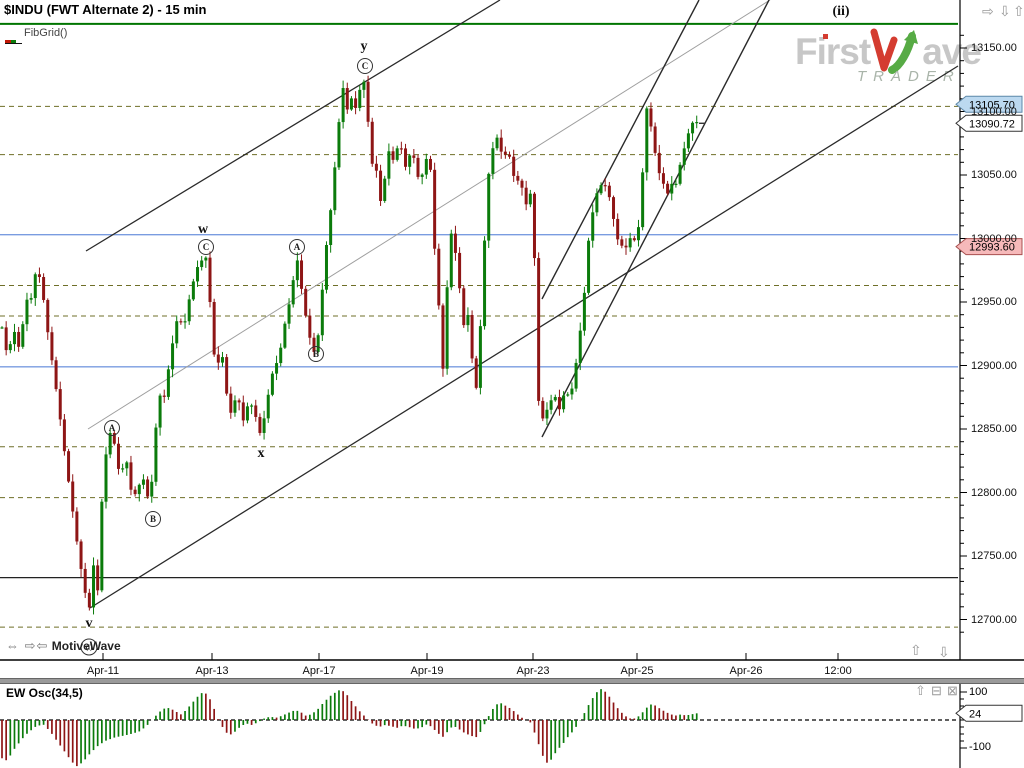  I want to click on panel-divider, so click(512, 681).